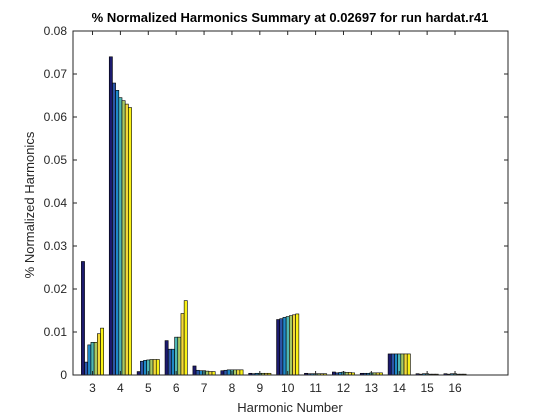 This screenshot has width=560, height=420. What do you see at coordinates (102, 351) in the screenshot?
I see `bar-h3-s7` at bounding box center [102, 351].